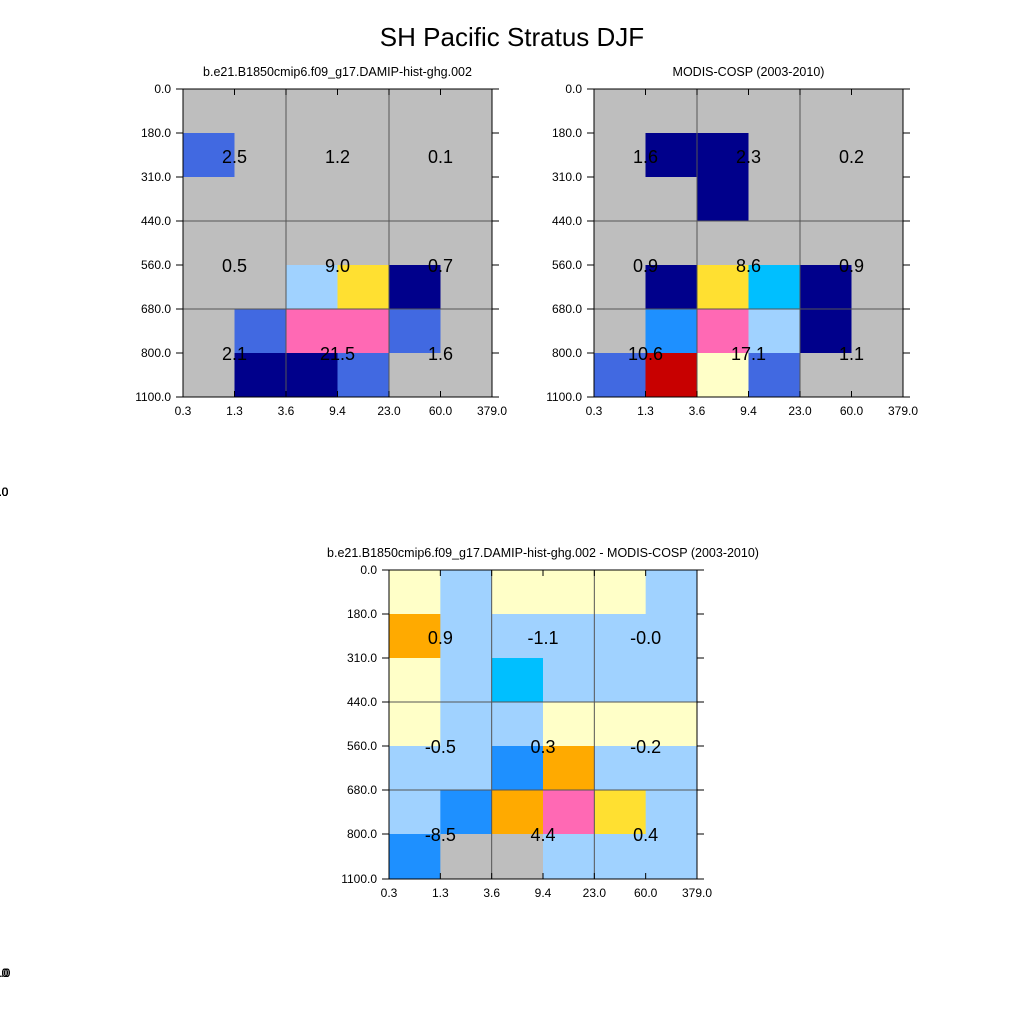 Image resolution: width=1024 pixels, height=1029 pixels. I want to click on block-value-label: 10.6, so click(645, 354).